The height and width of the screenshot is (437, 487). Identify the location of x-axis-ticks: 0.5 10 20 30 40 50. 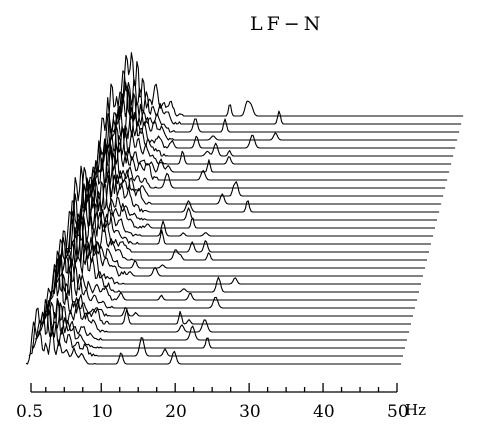
(212, 402).